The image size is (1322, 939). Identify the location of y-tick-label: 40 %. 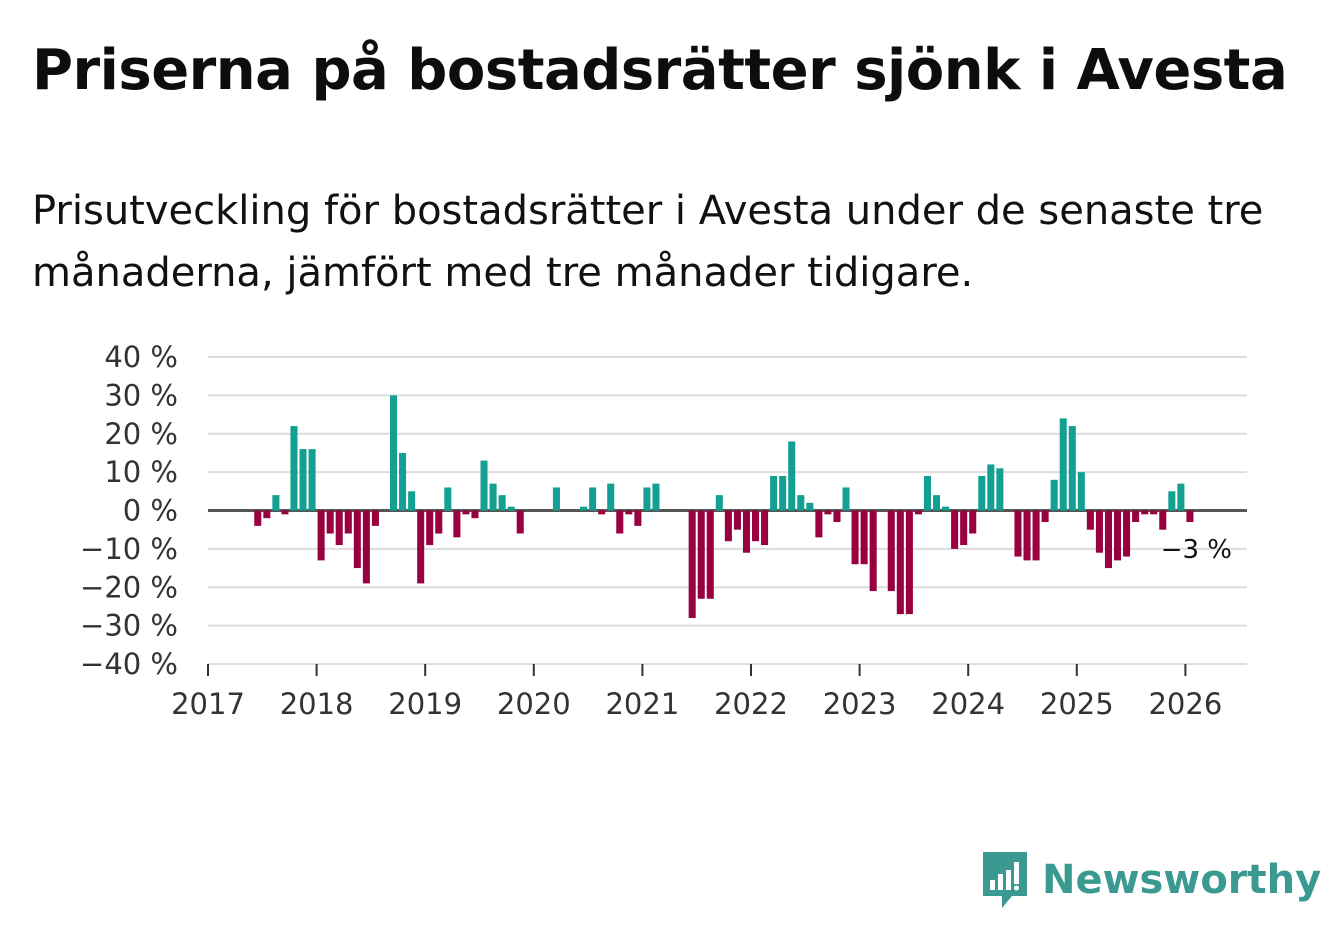
(141, 357).